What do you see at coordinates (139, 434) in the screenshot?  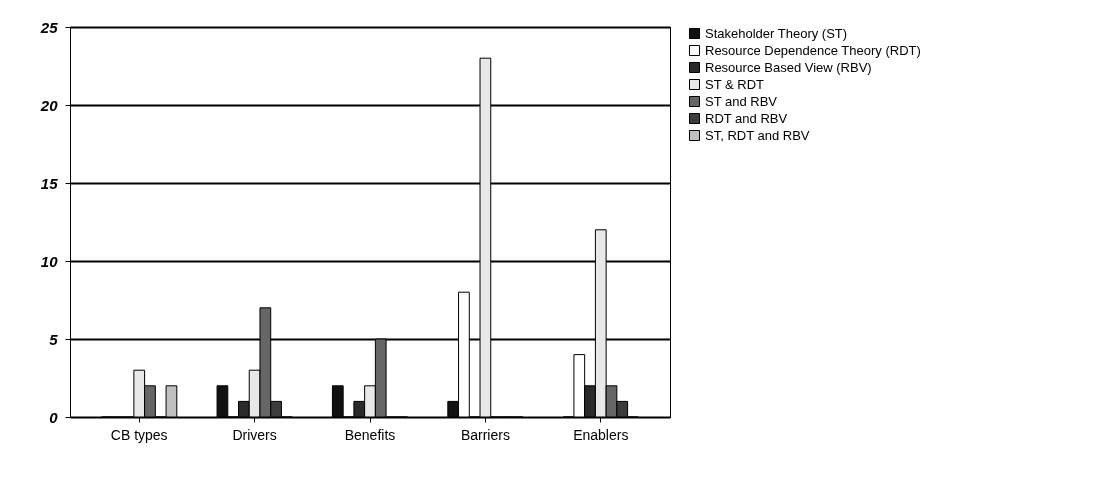 I see `x-tick-label: CB types` at bounding box center [139, 434].